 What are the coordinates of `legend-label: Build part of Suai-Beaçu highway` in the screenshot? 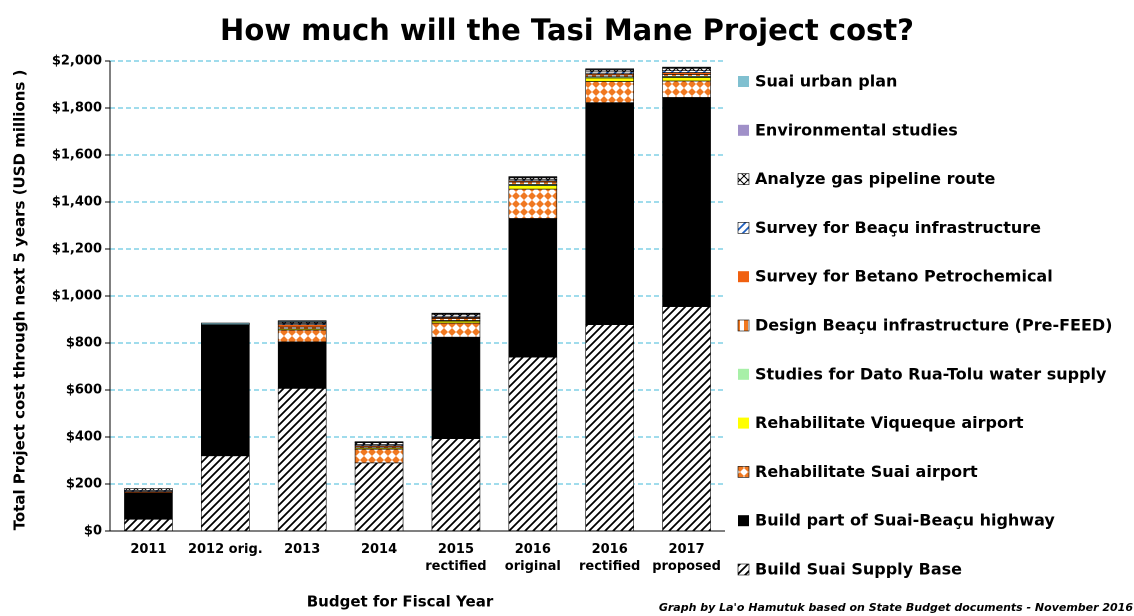 It's located at (905, 520).